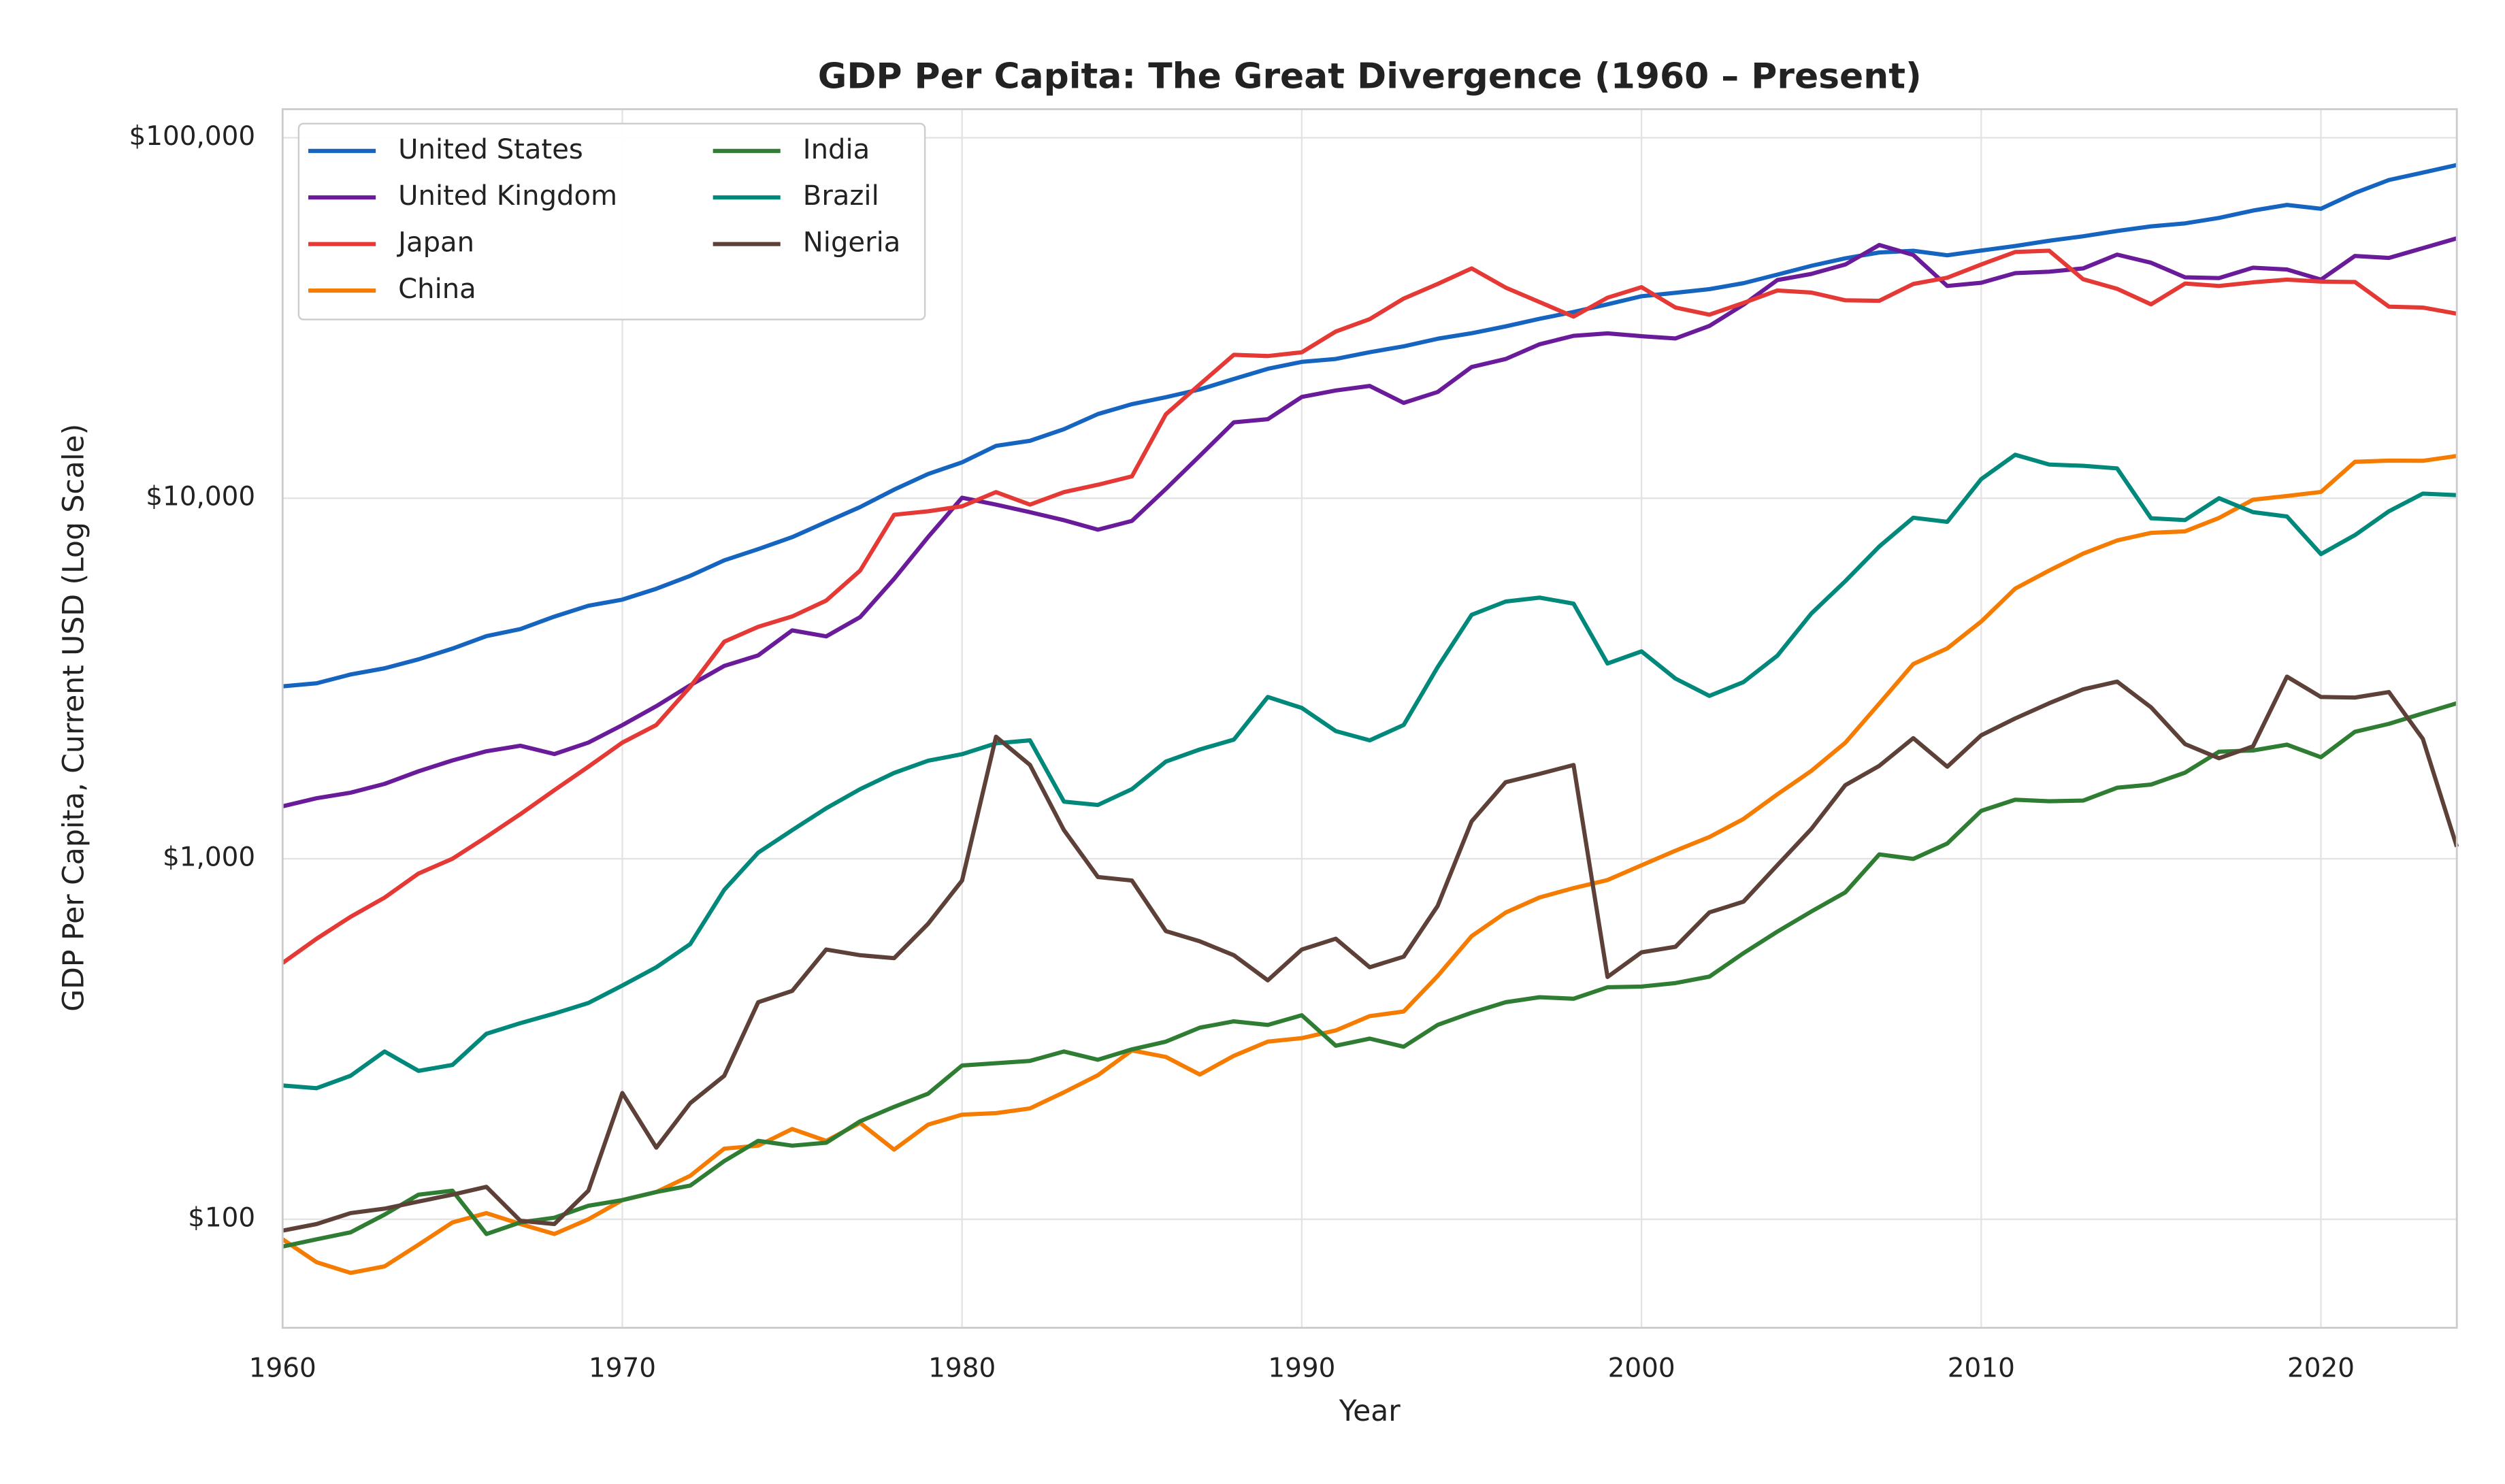 The height and width of the screenshot is (1484, 2505). Describe the element at coordinates (841, 196) in the screenshot. I see `legend-label: Brazil` at that location.